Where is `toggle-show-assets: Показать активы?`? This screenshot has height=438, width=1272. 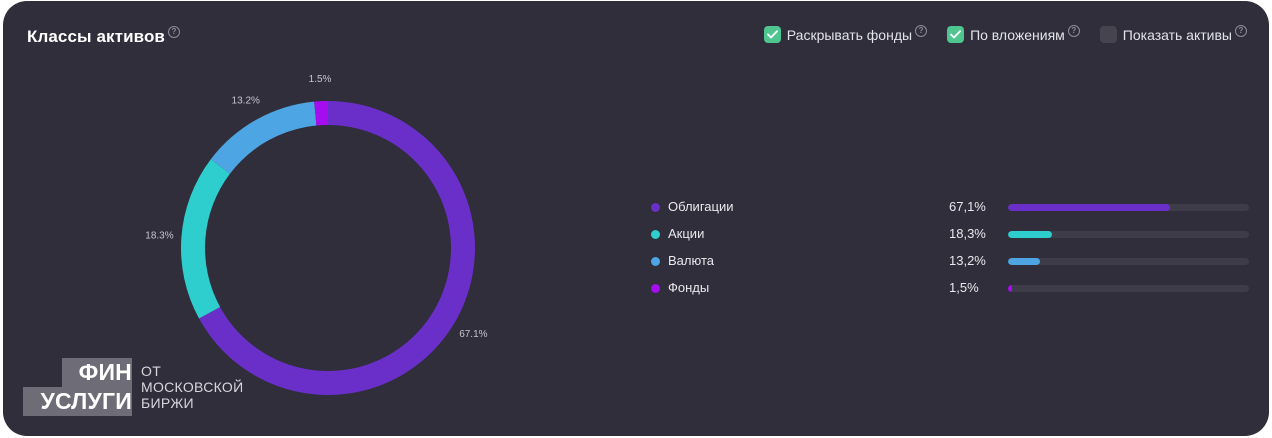 toggle-show-assets: Показать активы? is located at coordinates (1173, 34).